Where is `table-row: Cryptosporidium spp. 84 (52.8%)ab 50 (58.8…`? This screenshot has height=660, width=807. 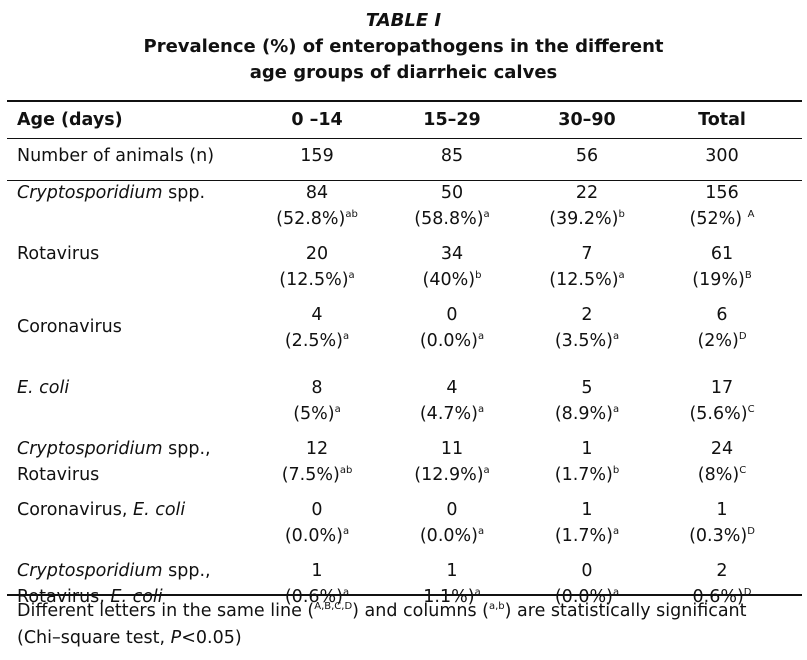
table-row: Cryptosporidium spp. 84 (52.8%)ab 50 (58.8… is located at coordinates (404, 208).